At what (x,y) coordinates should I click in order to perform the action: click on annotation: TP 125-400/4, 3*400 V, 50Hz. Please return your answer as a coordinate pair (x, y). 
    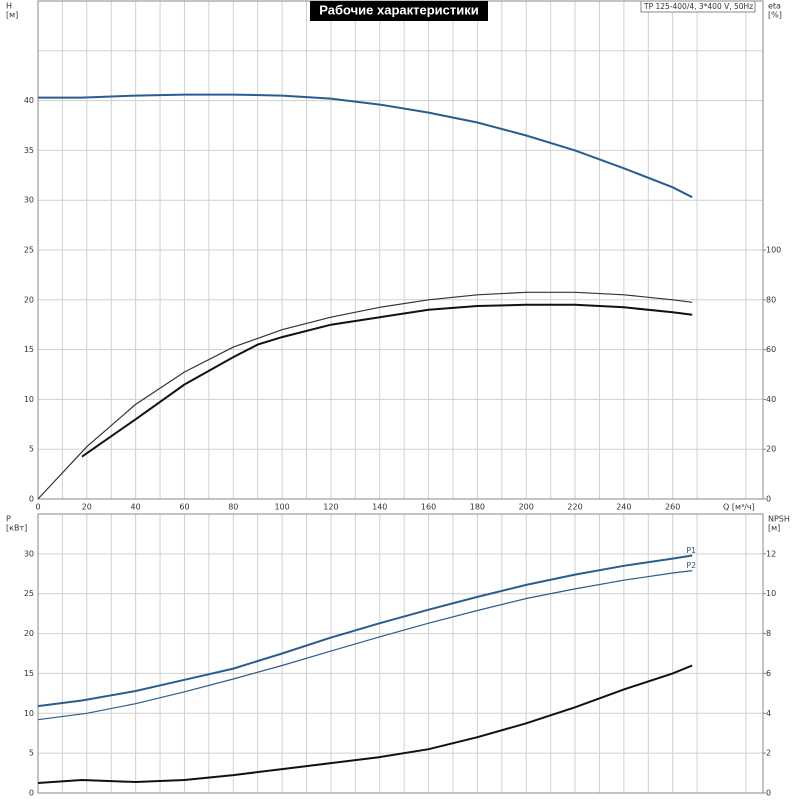
    Looking at the image, I should click on (698, 6).